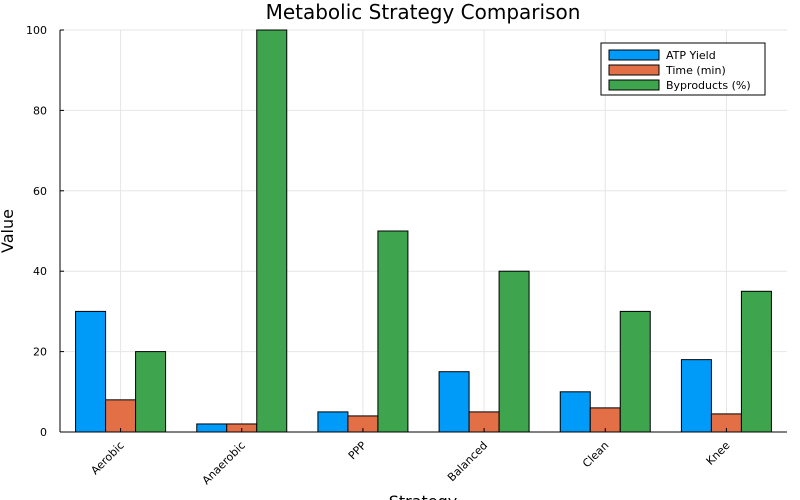  Describe the element at coordinates (708, 85) in the screenshot. I see `legend-label: Byproducts (%)` at that location.